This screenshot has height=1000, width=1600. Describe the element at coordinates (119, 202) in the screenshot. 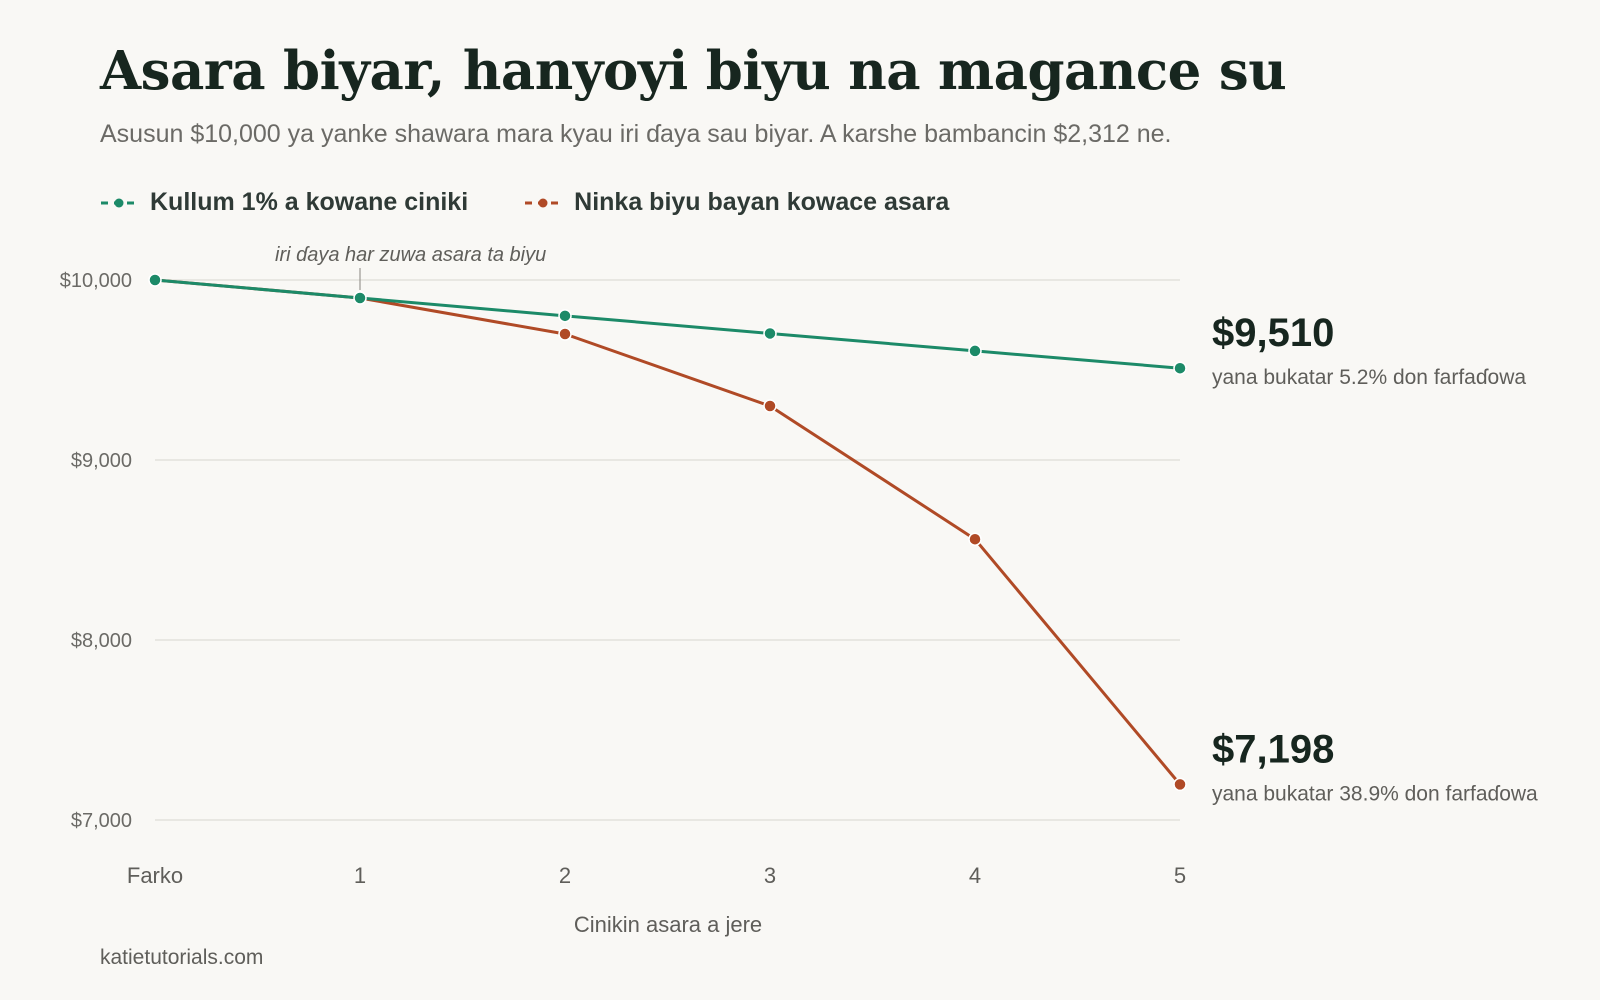

I see `legend-swatch-green` at that location.